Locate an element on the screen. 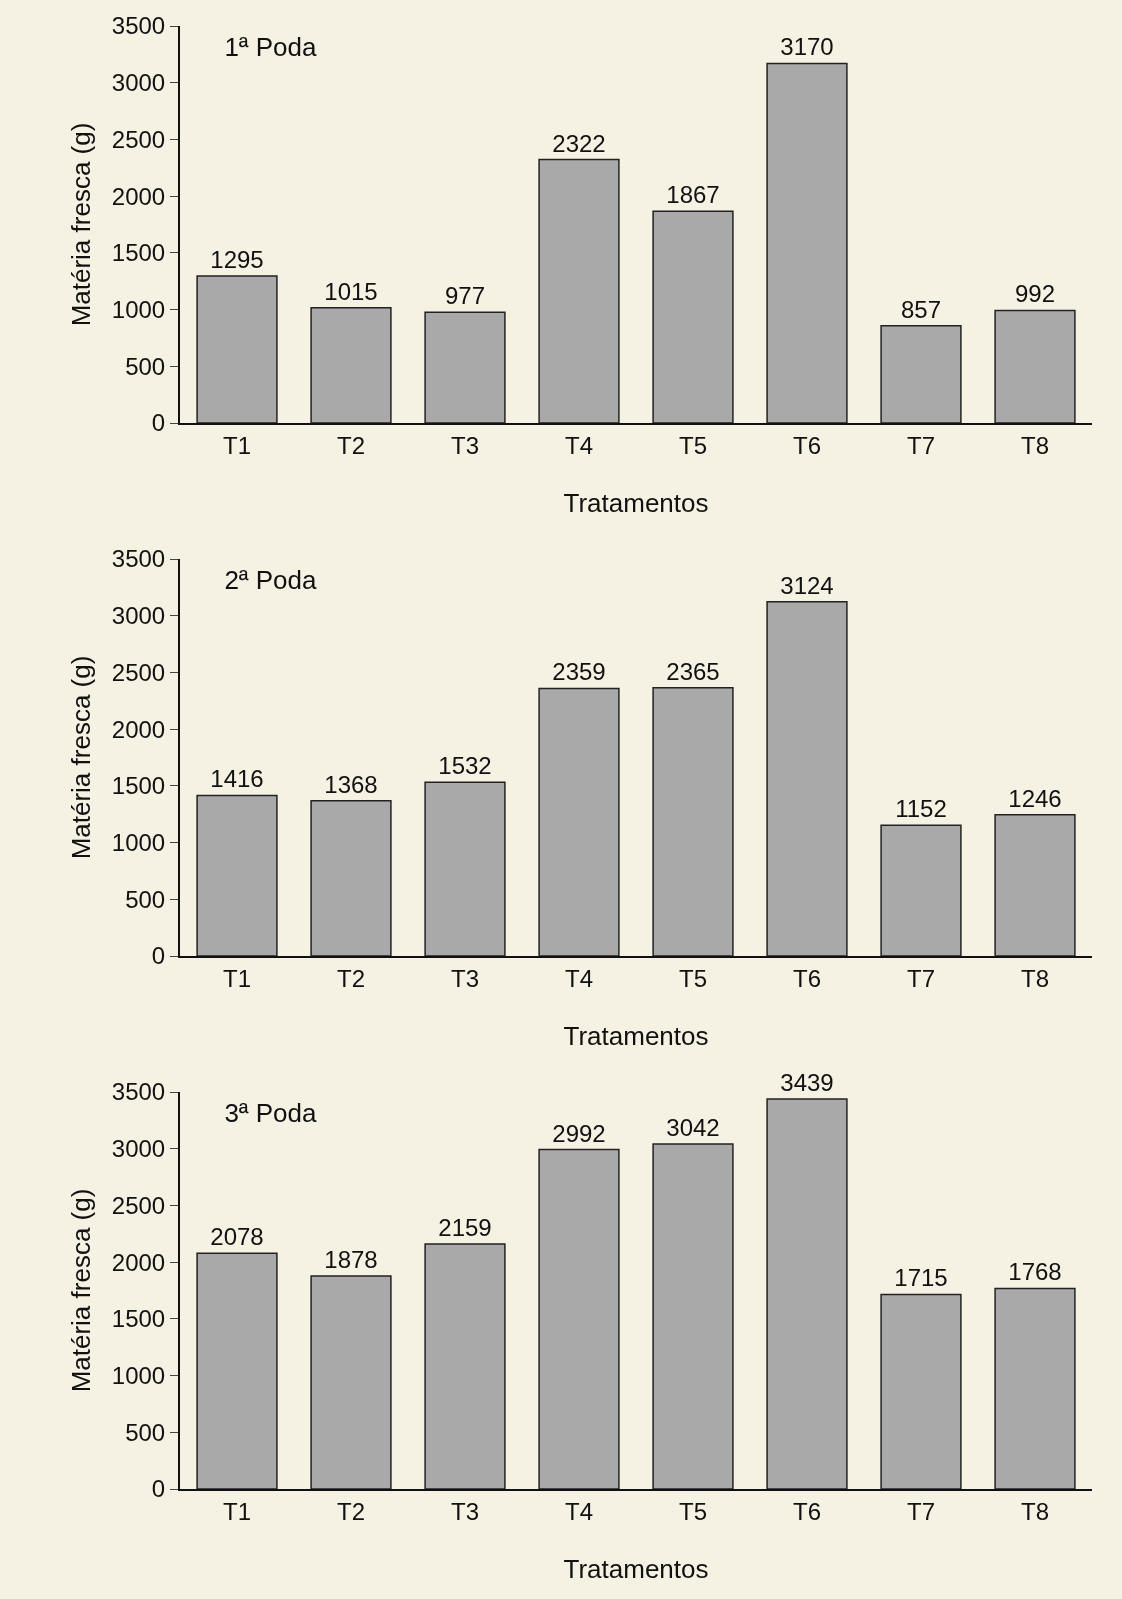  data-label: 1246 is located at coordinates (1035, 798).